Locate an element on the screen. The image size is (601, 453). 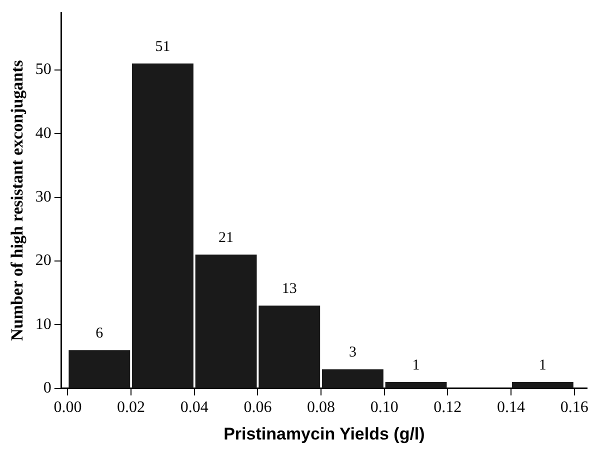
y-axis-title: Number of high resistant exconjugants is located at coordinates (17, 200).